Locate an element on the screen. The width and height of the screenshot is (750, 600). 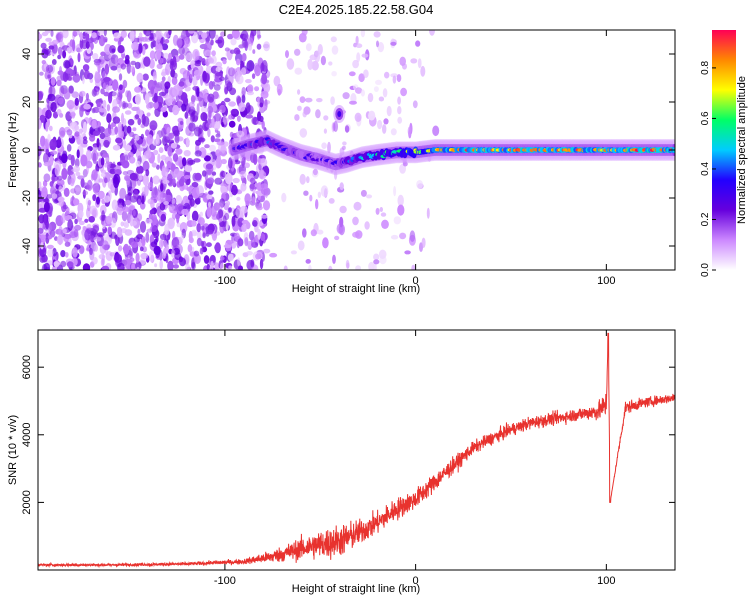
snr-x-tick-label: -100 is located at coordinates (225, 581).